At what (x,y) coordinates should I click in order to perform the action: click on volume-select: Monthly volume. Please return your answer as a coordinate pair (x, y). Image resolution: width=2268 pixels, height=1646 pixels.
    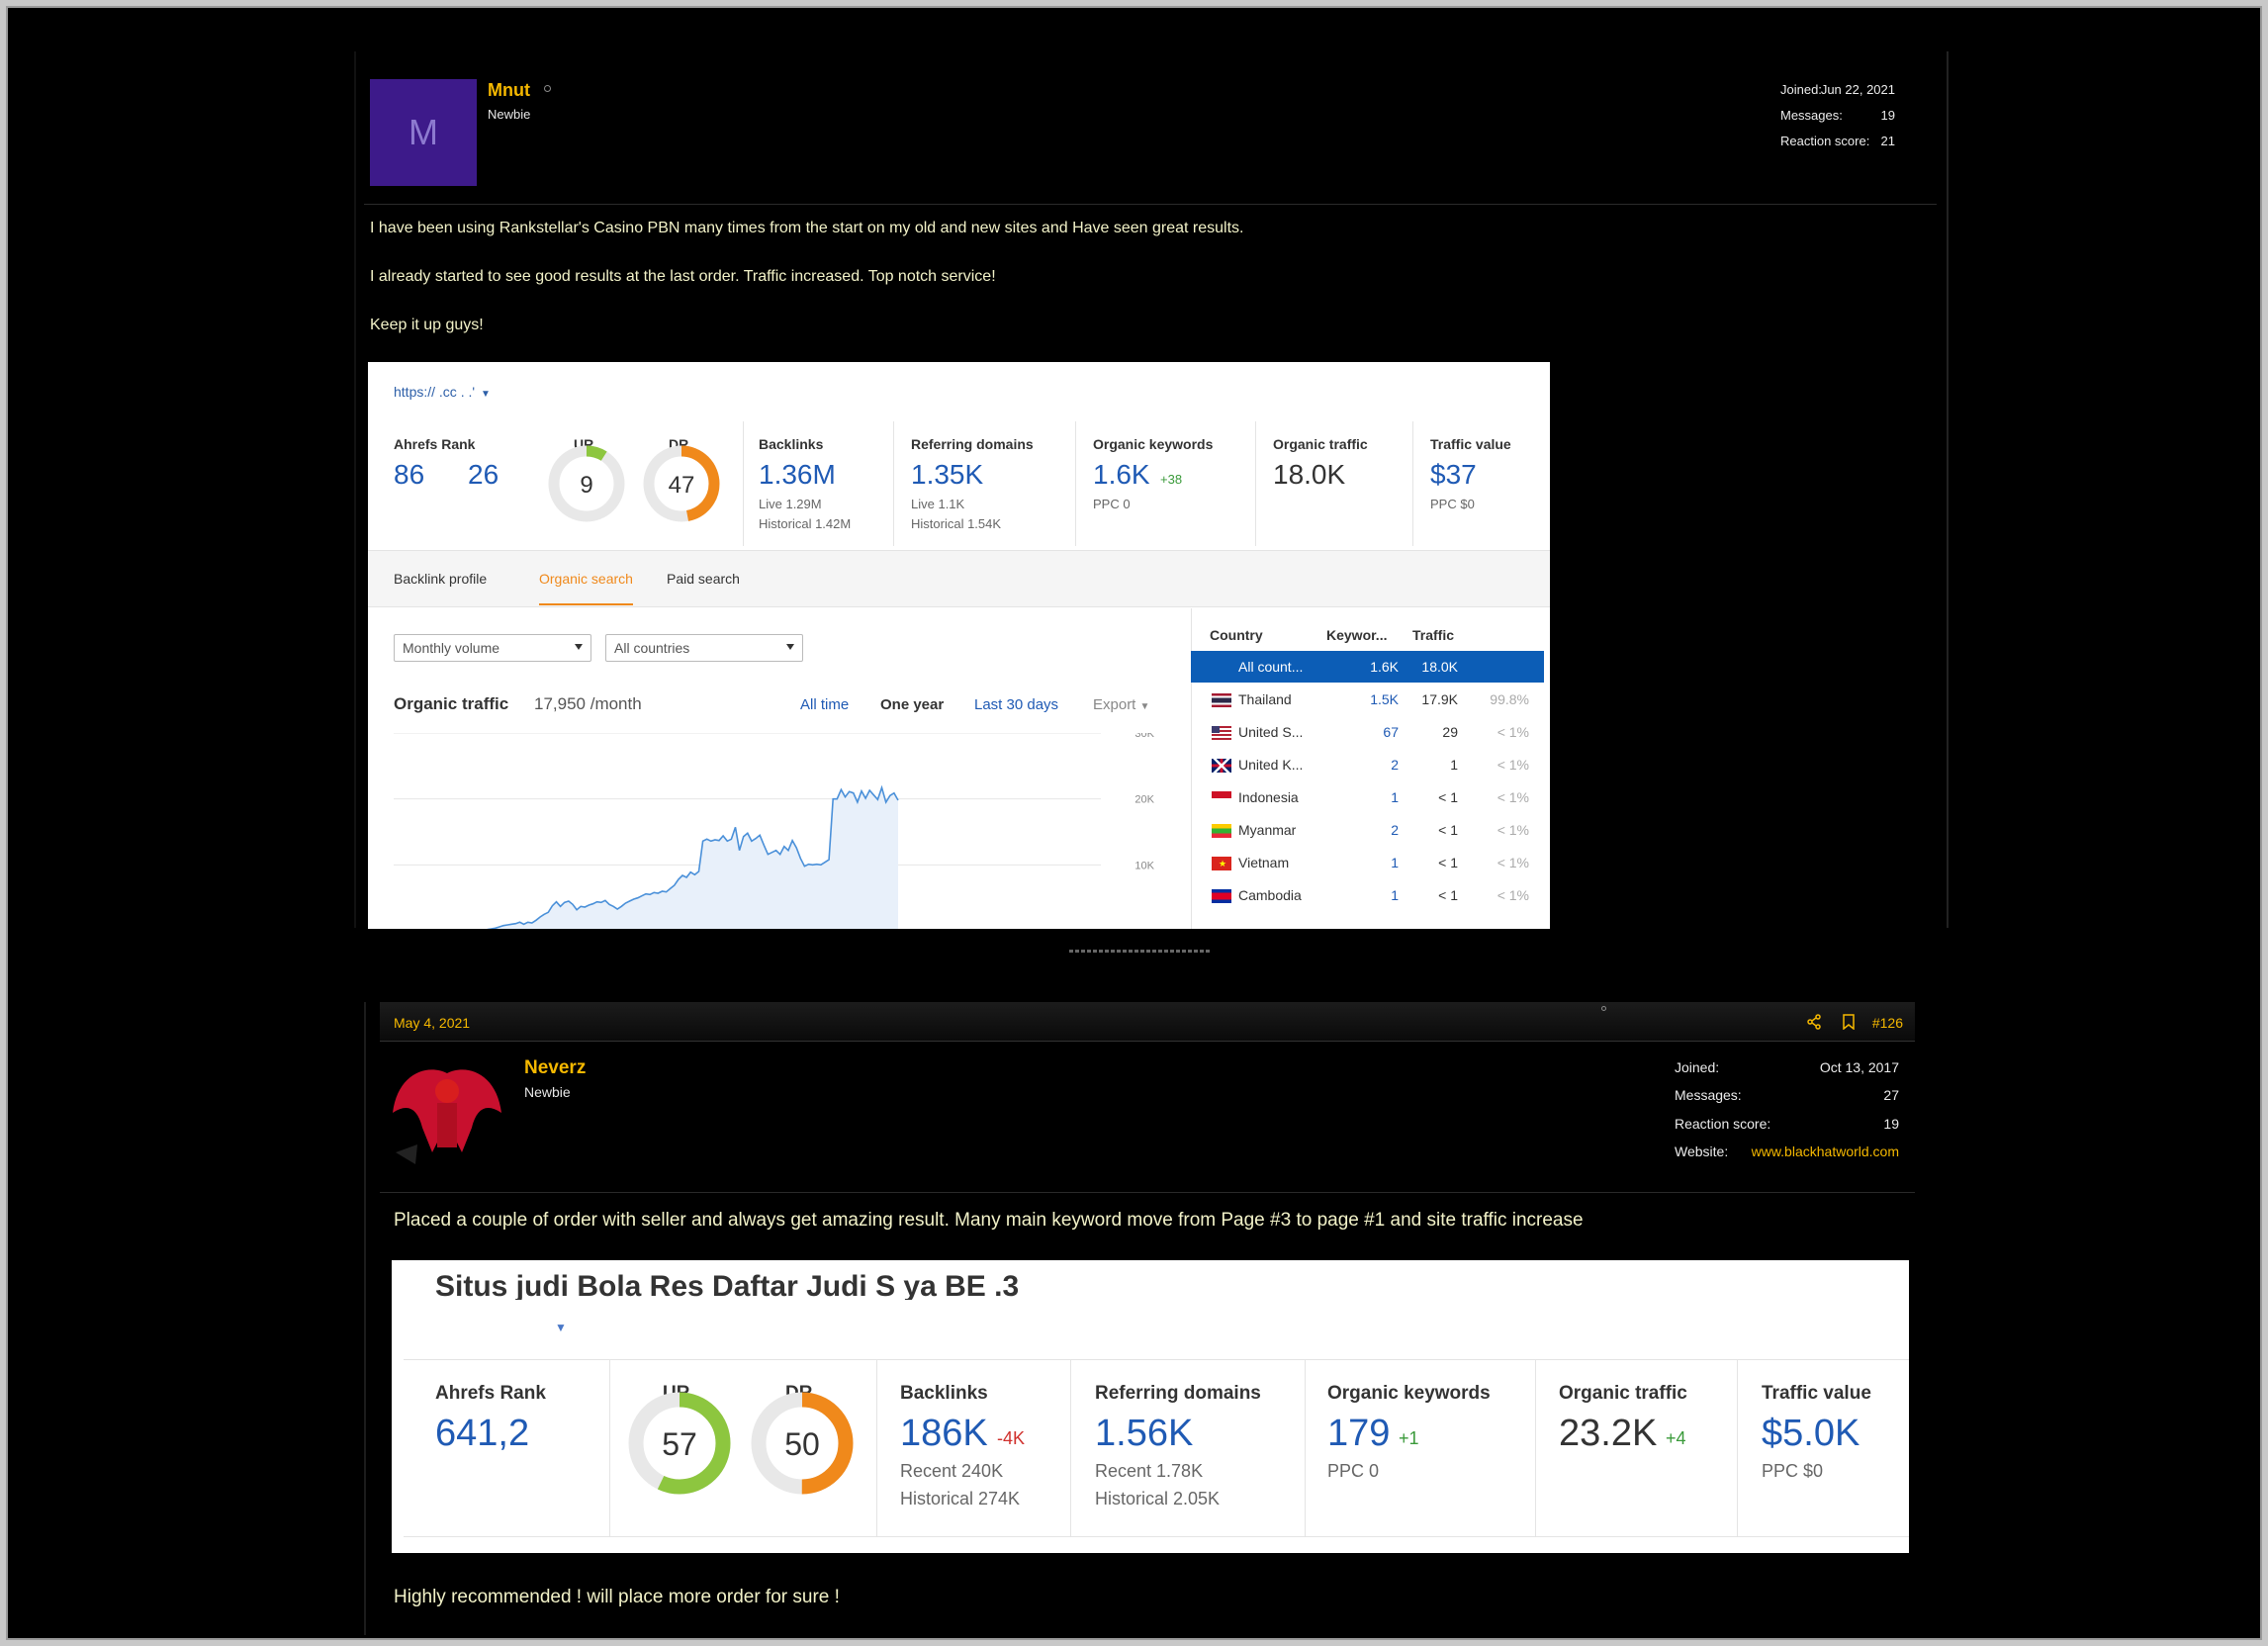
    Looking at the image, I should click on (492, 648).